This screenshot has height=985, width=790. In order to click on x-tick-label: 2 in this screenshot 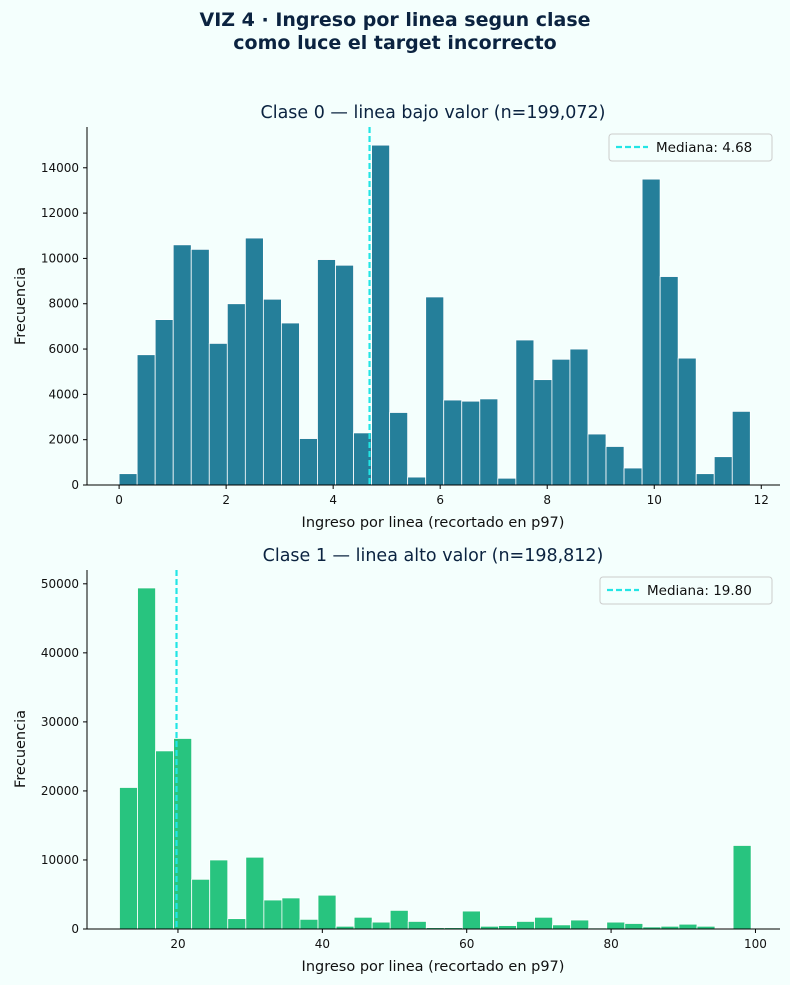, I will do `click(226, 500)`.